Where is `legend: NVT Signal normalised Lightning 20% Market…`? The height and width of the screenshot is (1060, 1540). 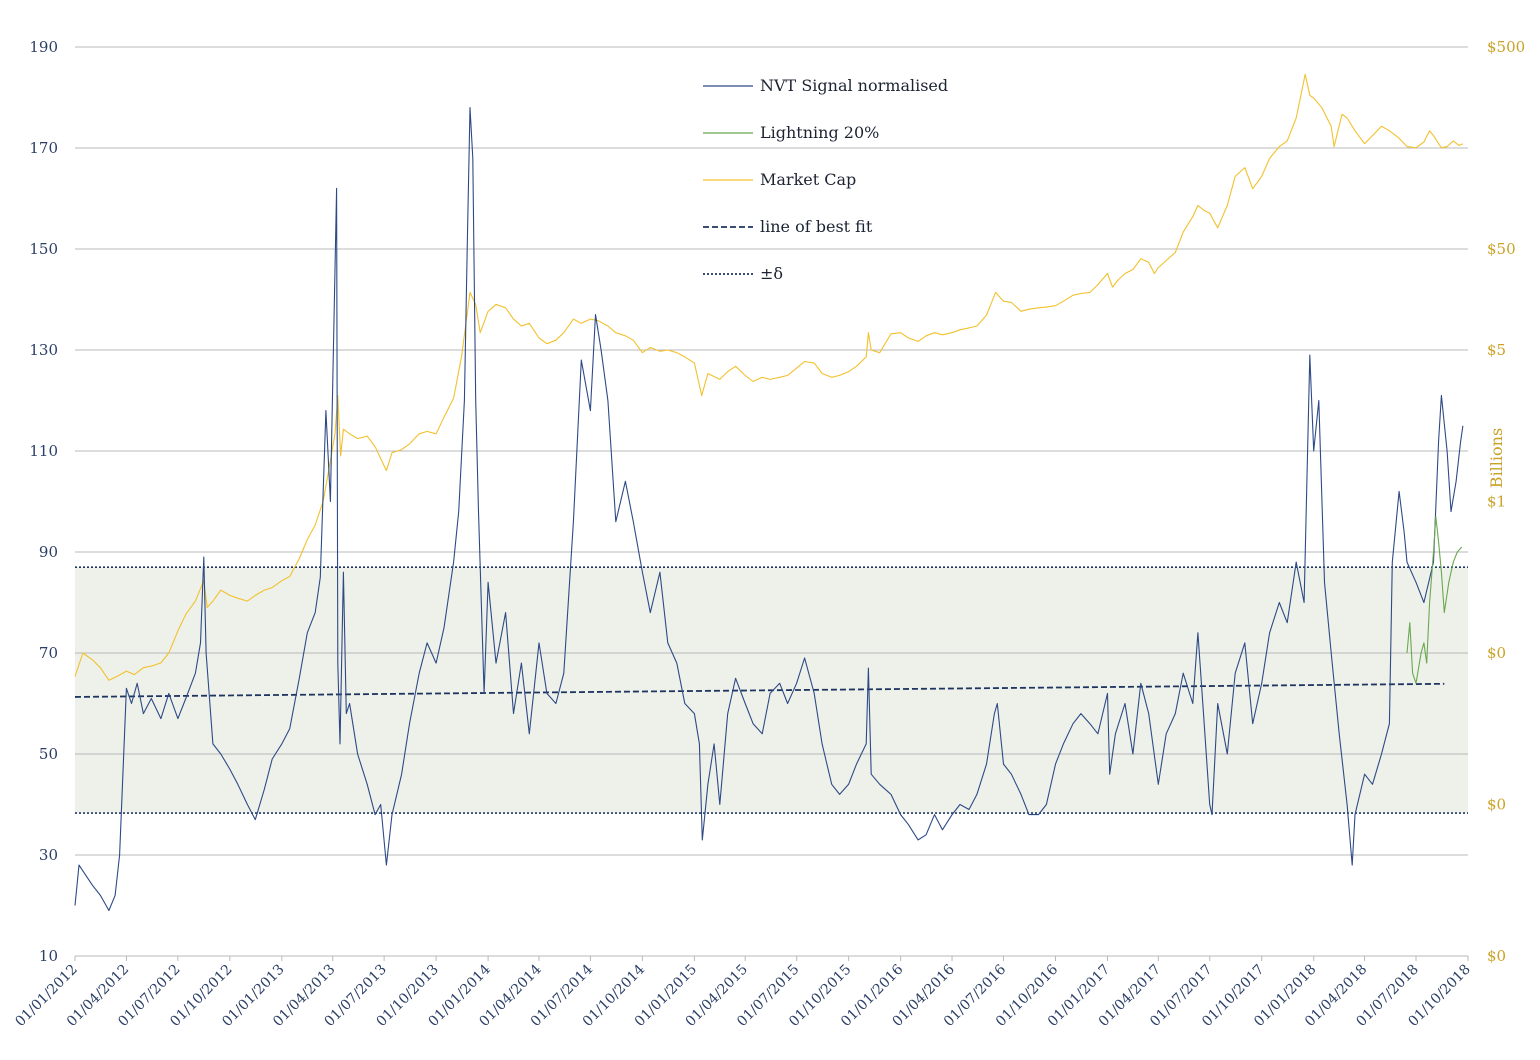 legend: NVT Signal normalised Lightning 20% Market… is located at coordinates (825, 179).